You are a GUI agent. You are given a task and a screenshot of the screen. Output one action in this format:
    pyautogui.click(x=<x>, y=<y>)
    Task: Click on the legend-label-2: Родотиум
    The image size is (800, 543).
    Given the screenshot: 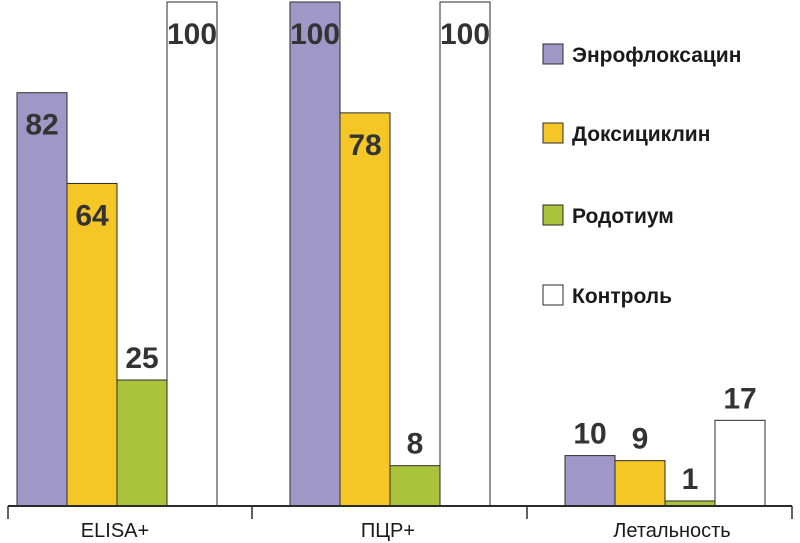 What is the action you would take?
    pyautogui.click(x=623, y=216)
    